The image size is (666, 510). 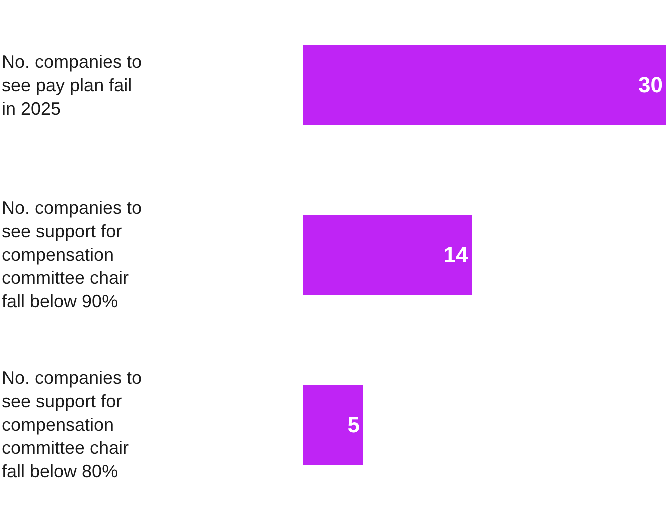 I want to click on data-label: 30, so click(x=651, y=85).